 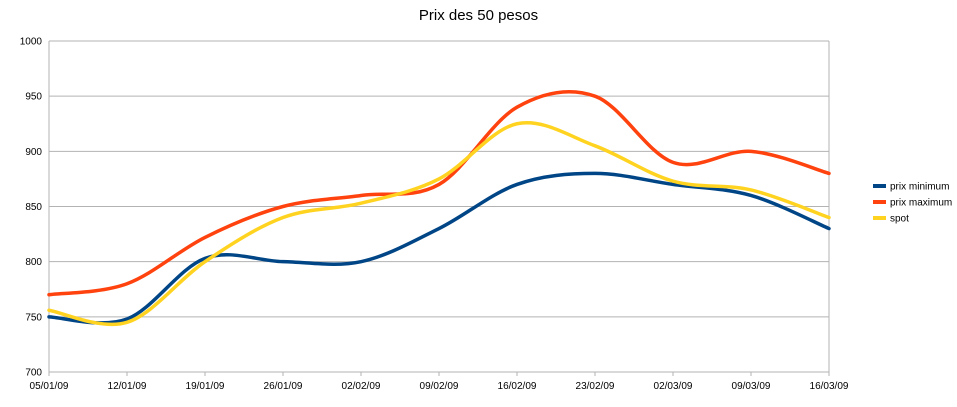 What do you see at coordinates (33, 207) in the screenshot?
I see `y-tick-label: 850` at bounding box center [33, 207].